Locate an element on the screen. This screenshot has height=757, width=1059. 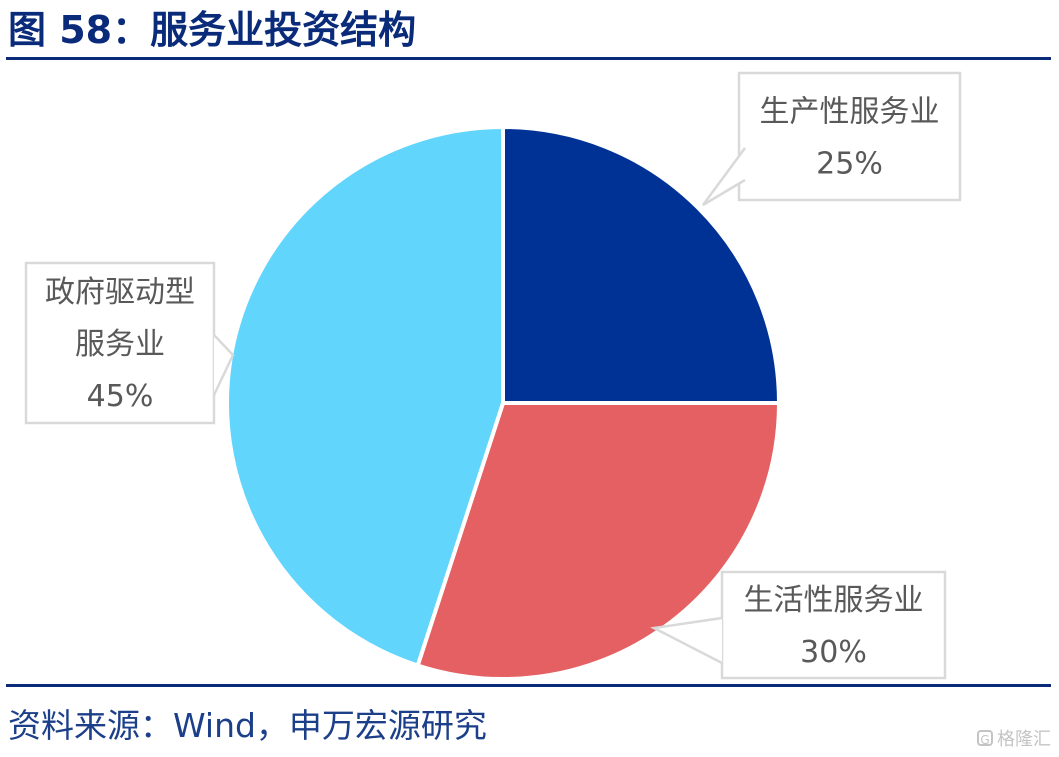
slice-percent-label: 30% is located at coordinates (833, 652).